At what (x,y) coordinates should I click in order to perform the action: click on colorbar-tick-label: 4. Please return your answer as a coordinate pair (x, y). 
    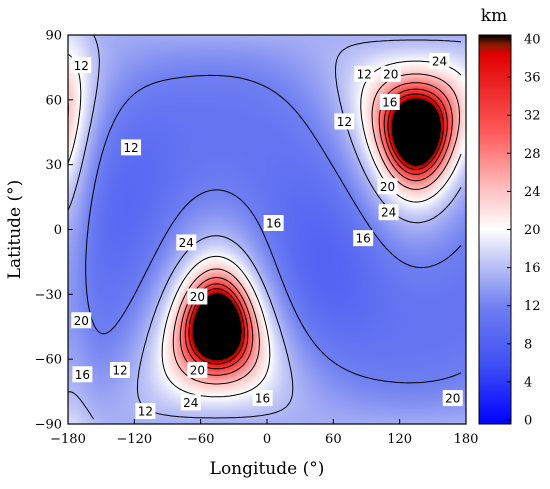
    Looking at the image, I should click on (528, 382).